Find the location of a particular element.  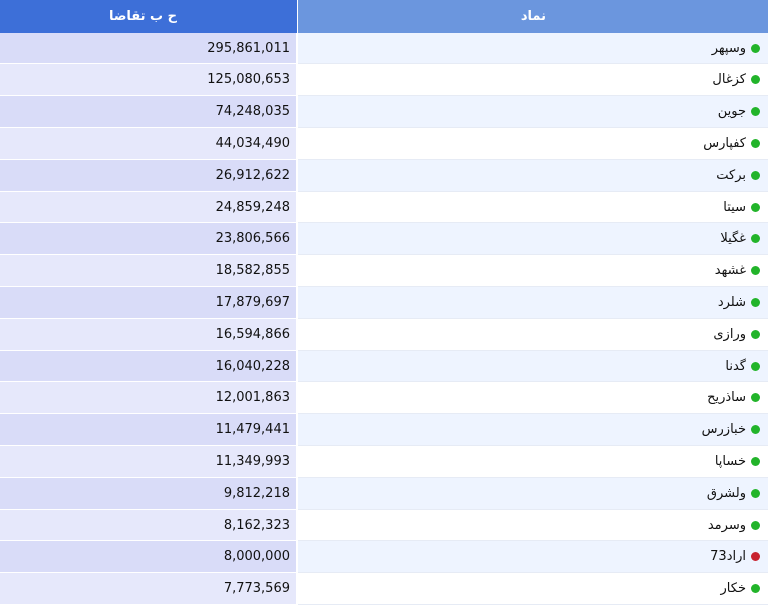

symbol-cell: ساذریح is located at coordinates (533, 398).